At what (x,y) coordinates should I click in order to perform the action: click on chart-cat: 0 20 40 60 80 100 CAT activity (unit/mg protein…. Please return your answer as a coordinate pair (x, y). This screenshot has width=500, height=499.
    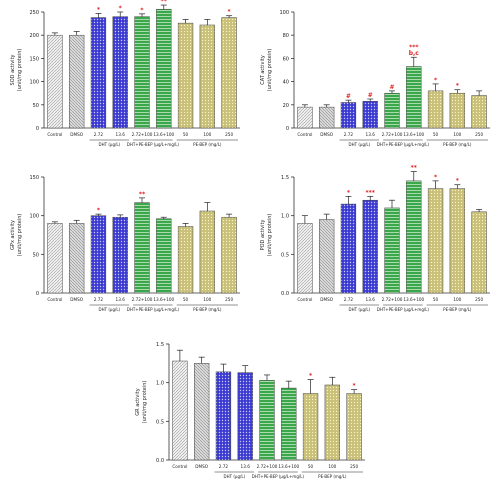
    Looking at the image, I should click on (375, 78).